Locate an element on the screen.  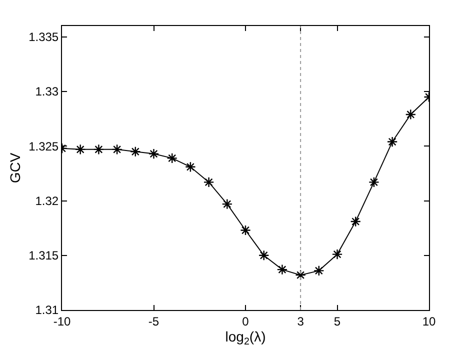
x-axis-title: log$_{2}$(λ) is located at coordinates (245, 338).